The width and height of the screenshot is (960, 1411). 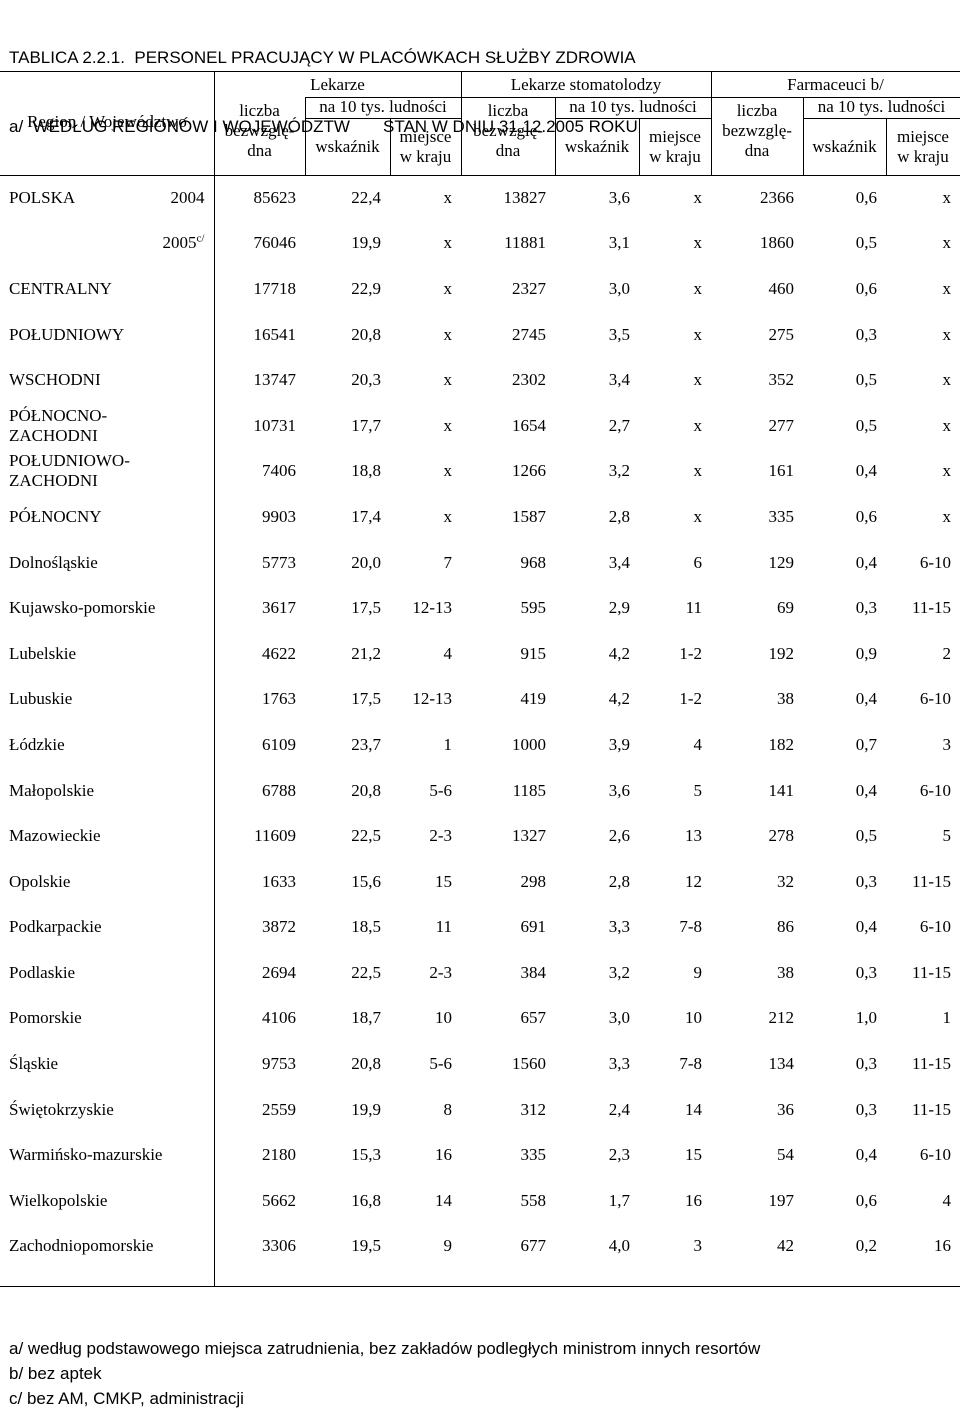 What do you see at coordinates (366, 699) in the screenshot?
I see `cell-value: 17,5` at bounding box center [366, 699].